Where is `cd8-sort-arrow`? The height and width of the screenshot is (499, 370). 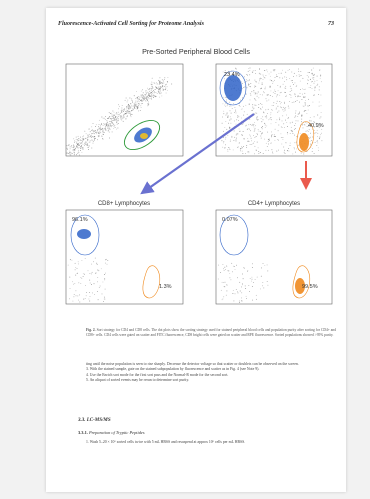
cd8-sort-arrow is located at coordinates (197, 154).